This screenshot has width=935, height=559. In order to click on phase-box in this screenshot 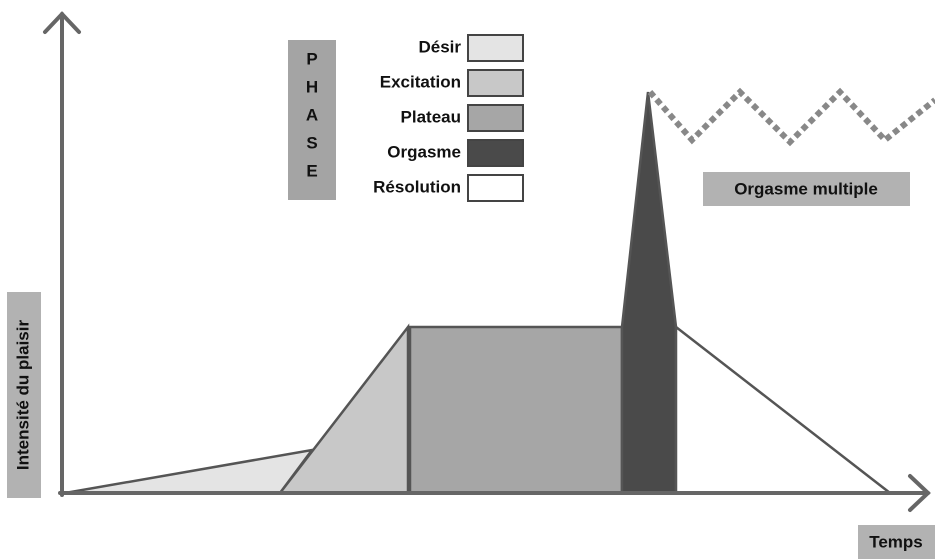, I will do `click(312, 120)`.